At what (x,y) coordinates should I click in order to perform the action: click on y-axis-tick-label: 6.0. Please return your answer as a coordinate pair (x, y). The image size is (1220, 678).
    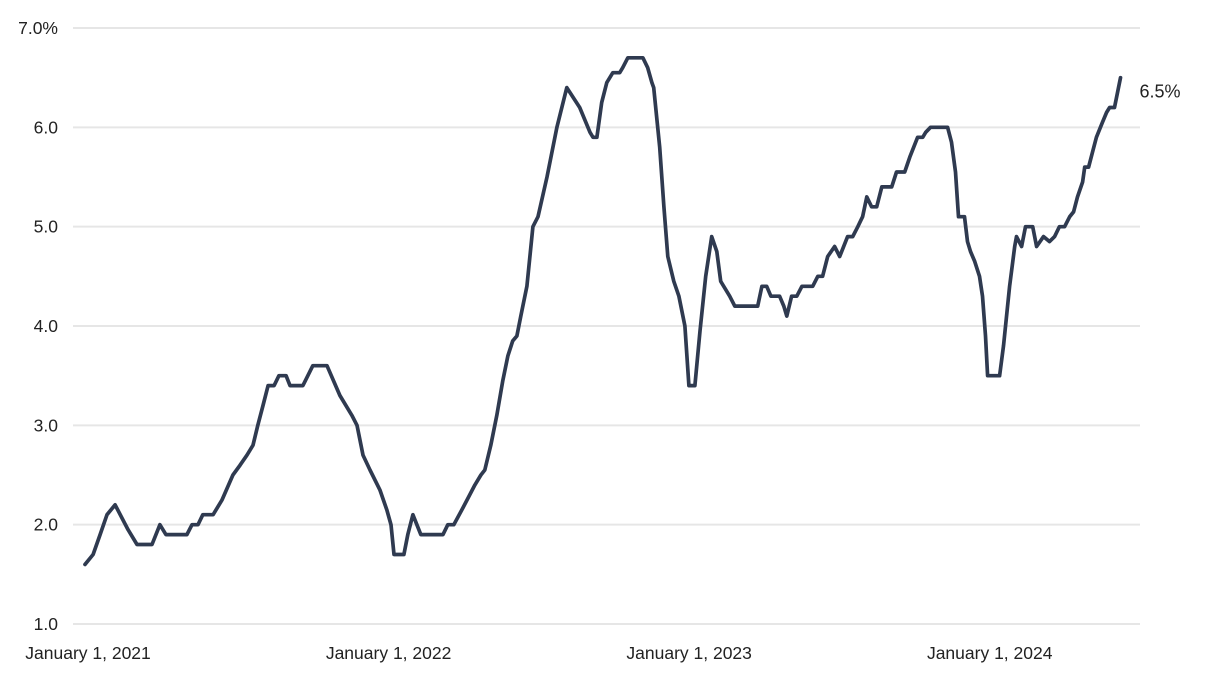
    Looking at the image, I should click on (46, 127).